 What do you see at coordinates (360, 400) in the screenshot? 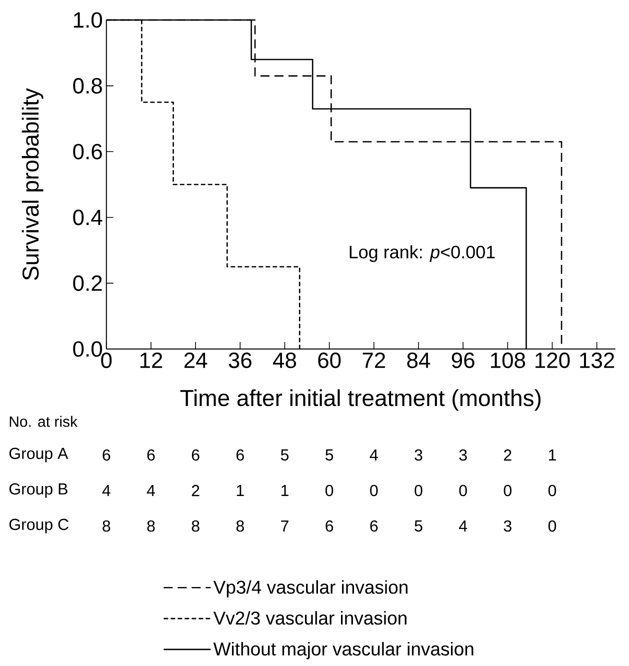
I see `x-axis-title: Time after initial treatment (months)` at bounding box center [360, 400].